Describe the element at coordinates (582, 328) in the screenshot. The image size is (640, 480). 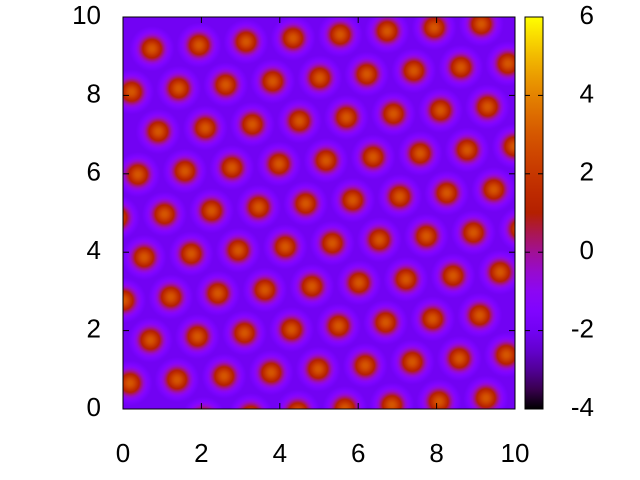
I see `colorbar-tick-label: -2` at that location.